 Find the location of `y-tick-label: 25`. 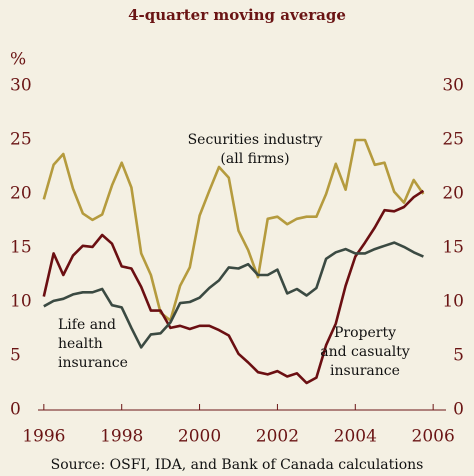

y-tick-label: 25 is located at coordinates (21, 140).